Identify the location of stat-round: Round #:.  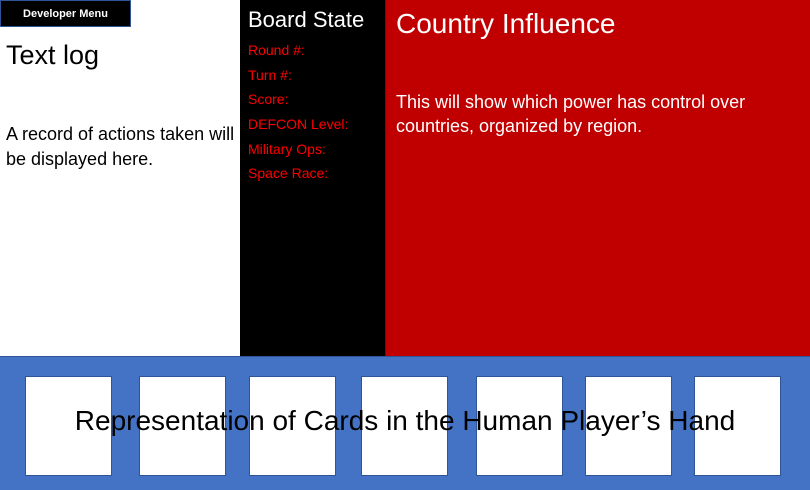
(276, 50).